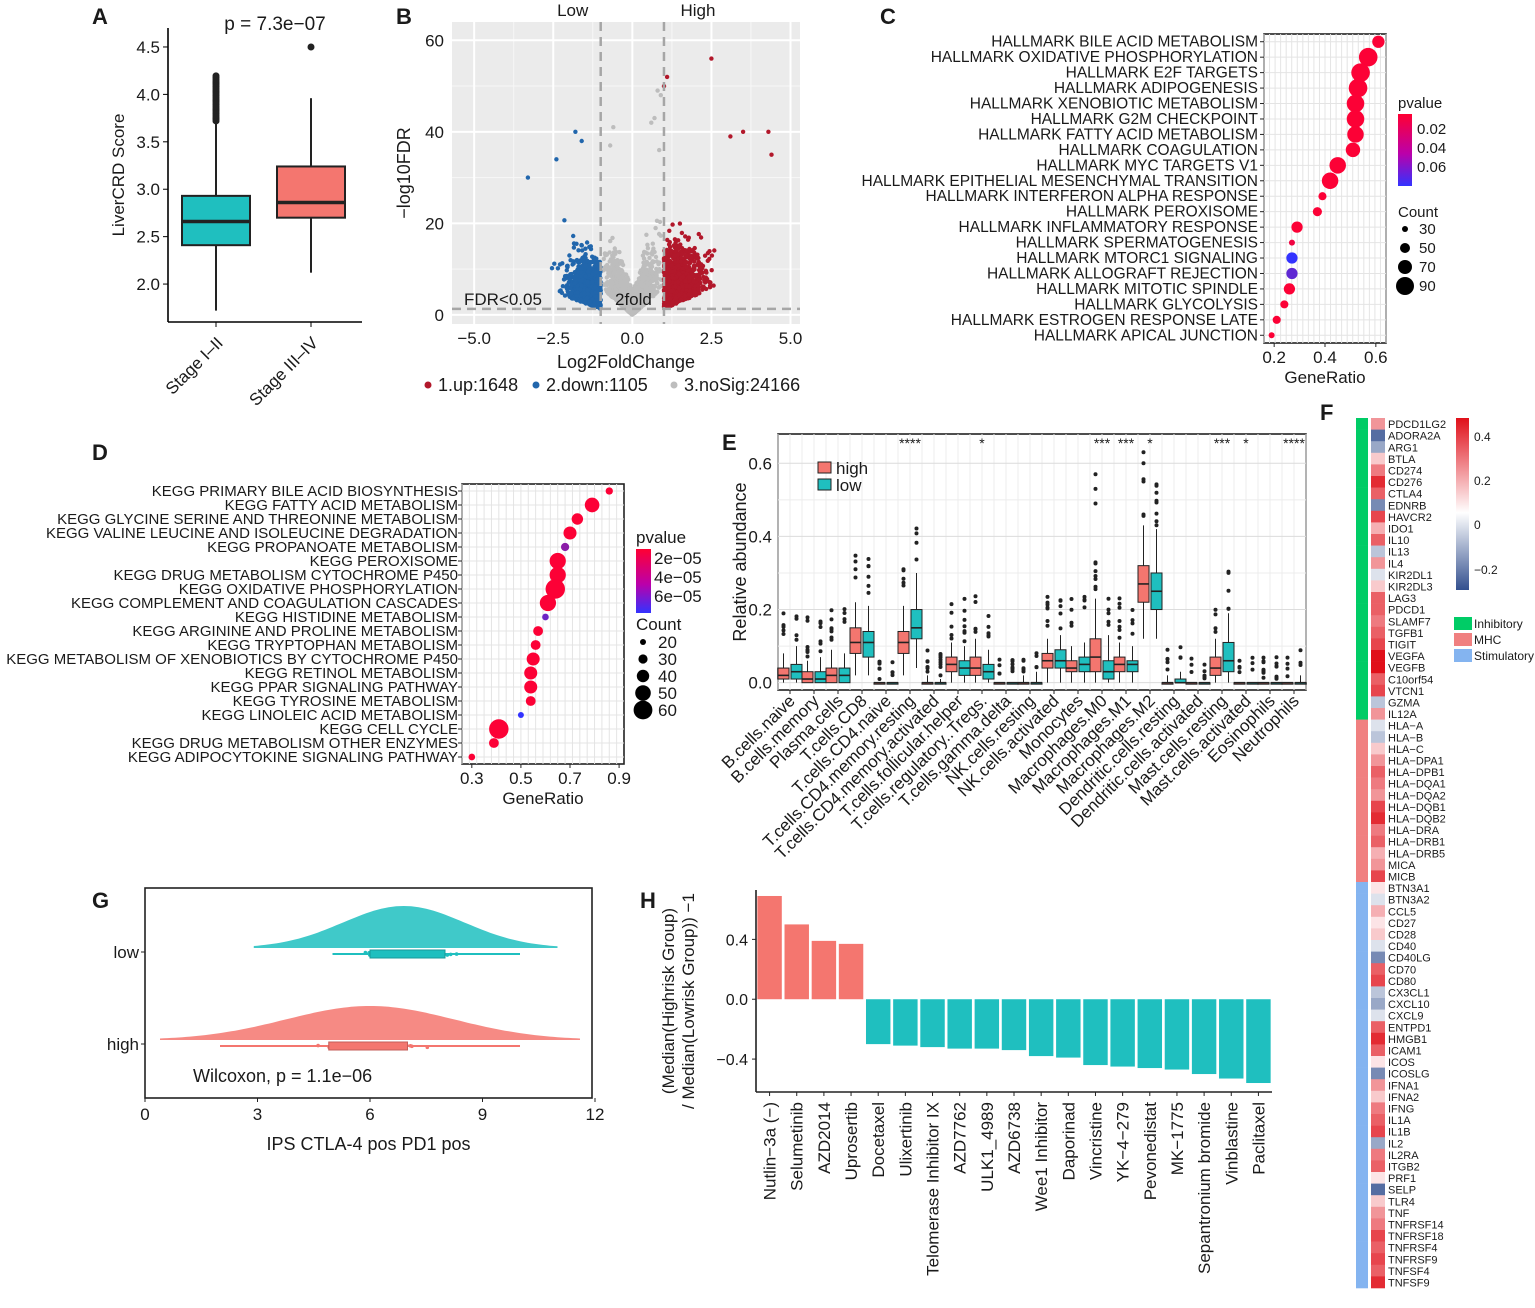  Describe the element at coordinates (311, 47) in the screenshot. I see `a-outlier-point` at that location.